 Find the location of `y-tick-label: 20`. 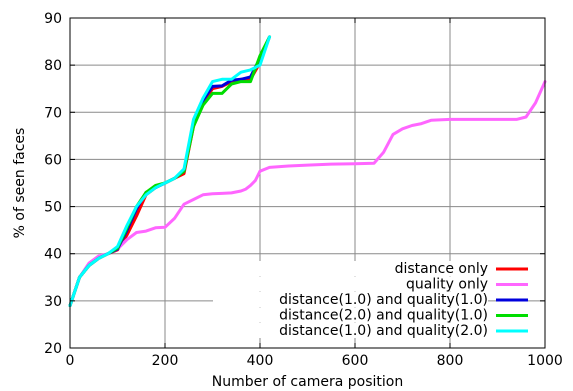

y-tick-label: 20 is located at coordinates (53, 349).